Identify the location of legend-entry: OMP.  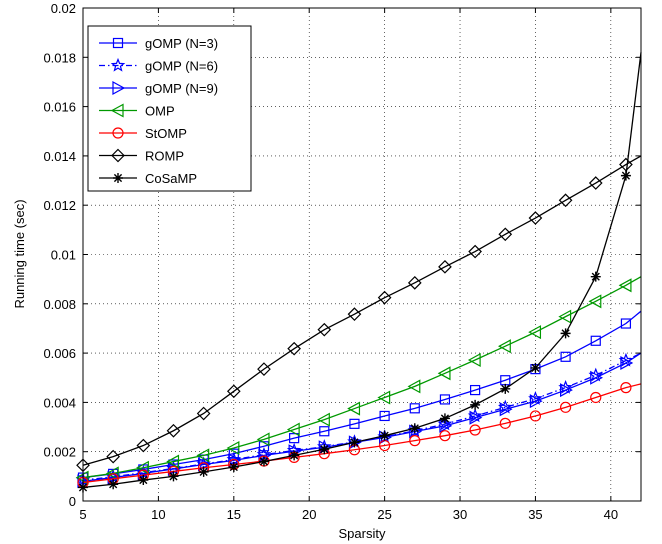
(137, 111).